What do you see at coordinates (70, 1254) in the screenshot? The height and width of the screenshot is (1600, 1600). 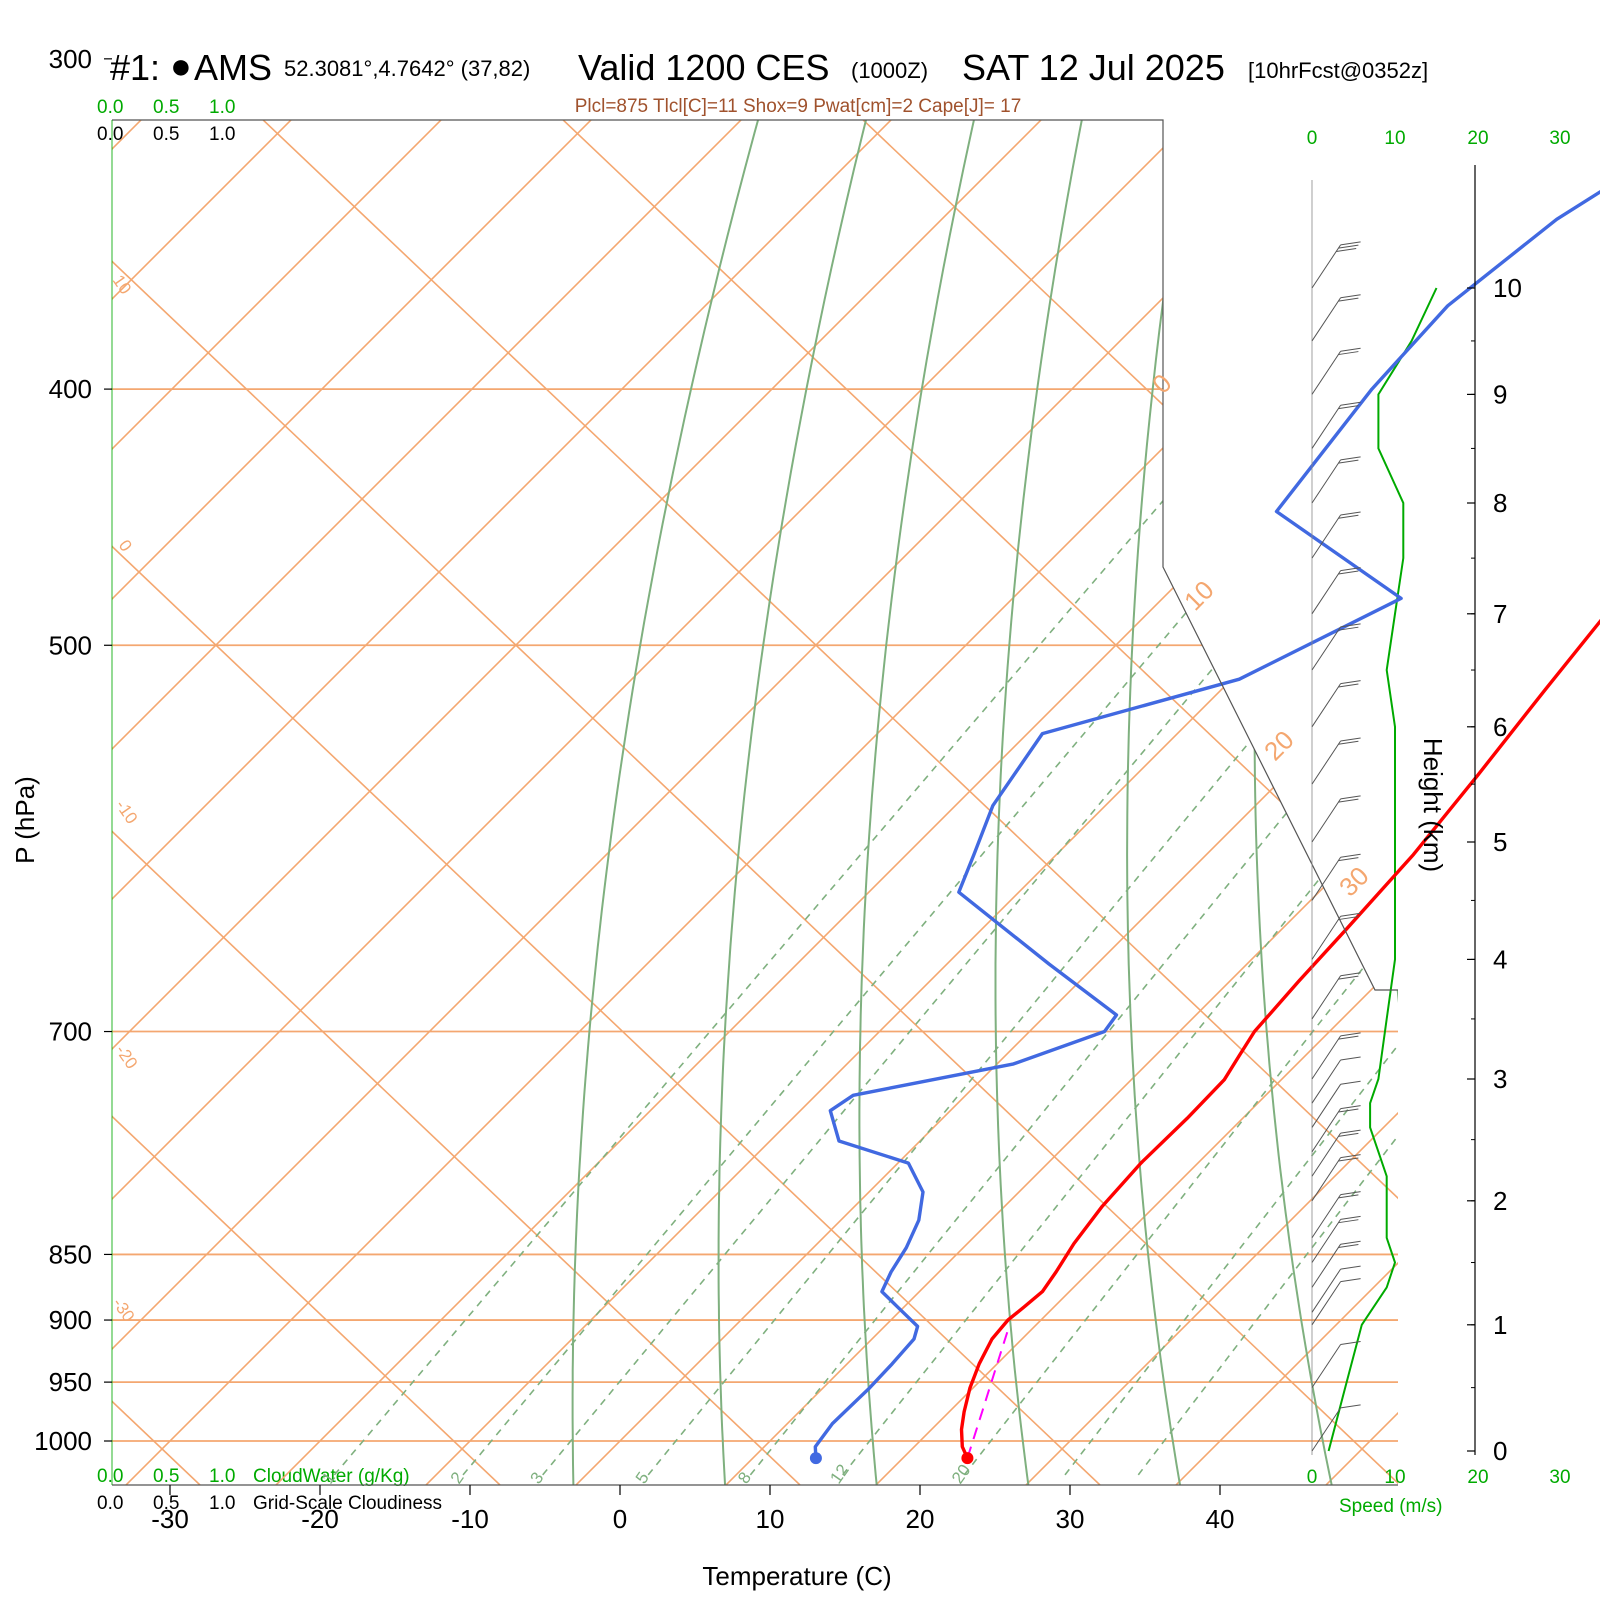 I see `pressure-tick-label: 850` at bounding box center [70, 1254].